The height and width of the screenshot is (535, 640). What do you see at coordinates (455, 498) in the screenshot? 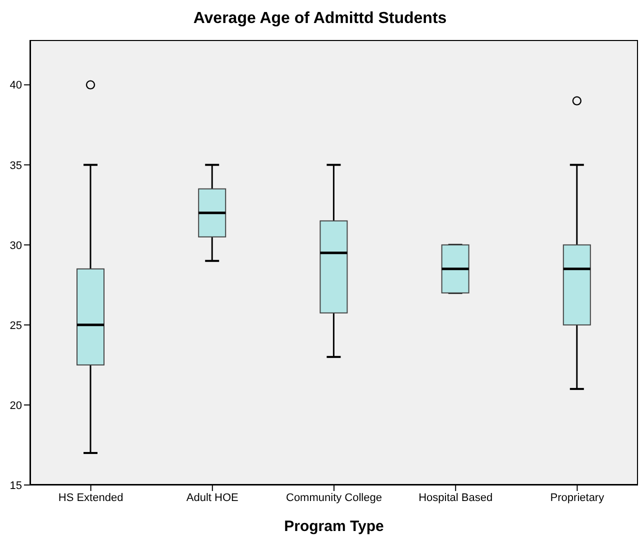
I see `x-tick-label: Hospital Based` at bounding box center [455, 498].